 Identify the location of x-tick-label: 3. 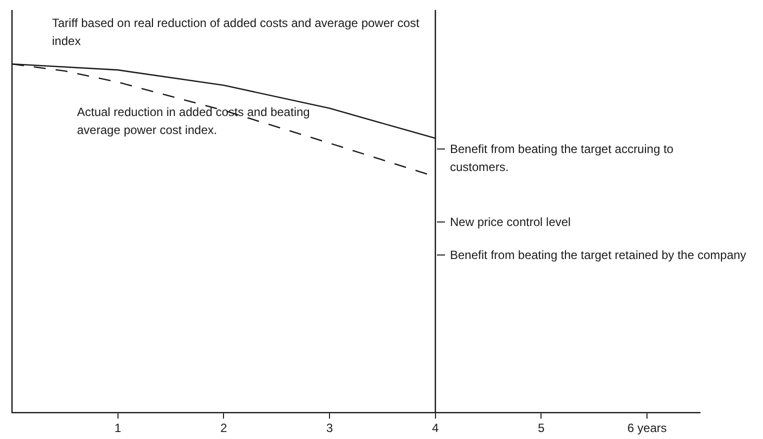
(330, 428).